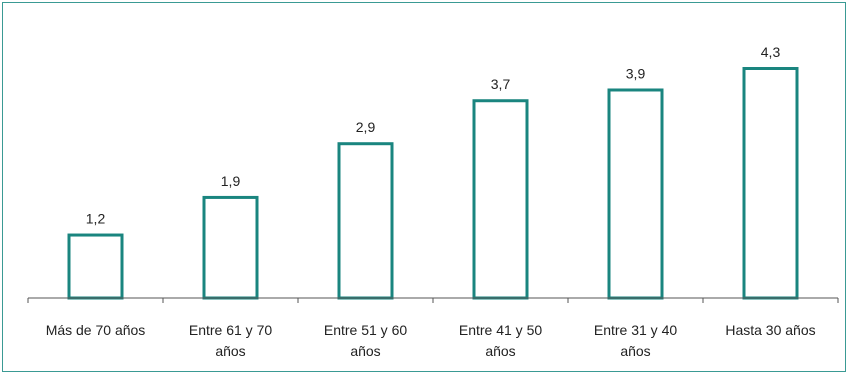 The image size is (850, 372). Describe the element at coordinates (365, 340) in the screenshot. I see `x-tick-label: Entre 51 y 60 años` at that location.